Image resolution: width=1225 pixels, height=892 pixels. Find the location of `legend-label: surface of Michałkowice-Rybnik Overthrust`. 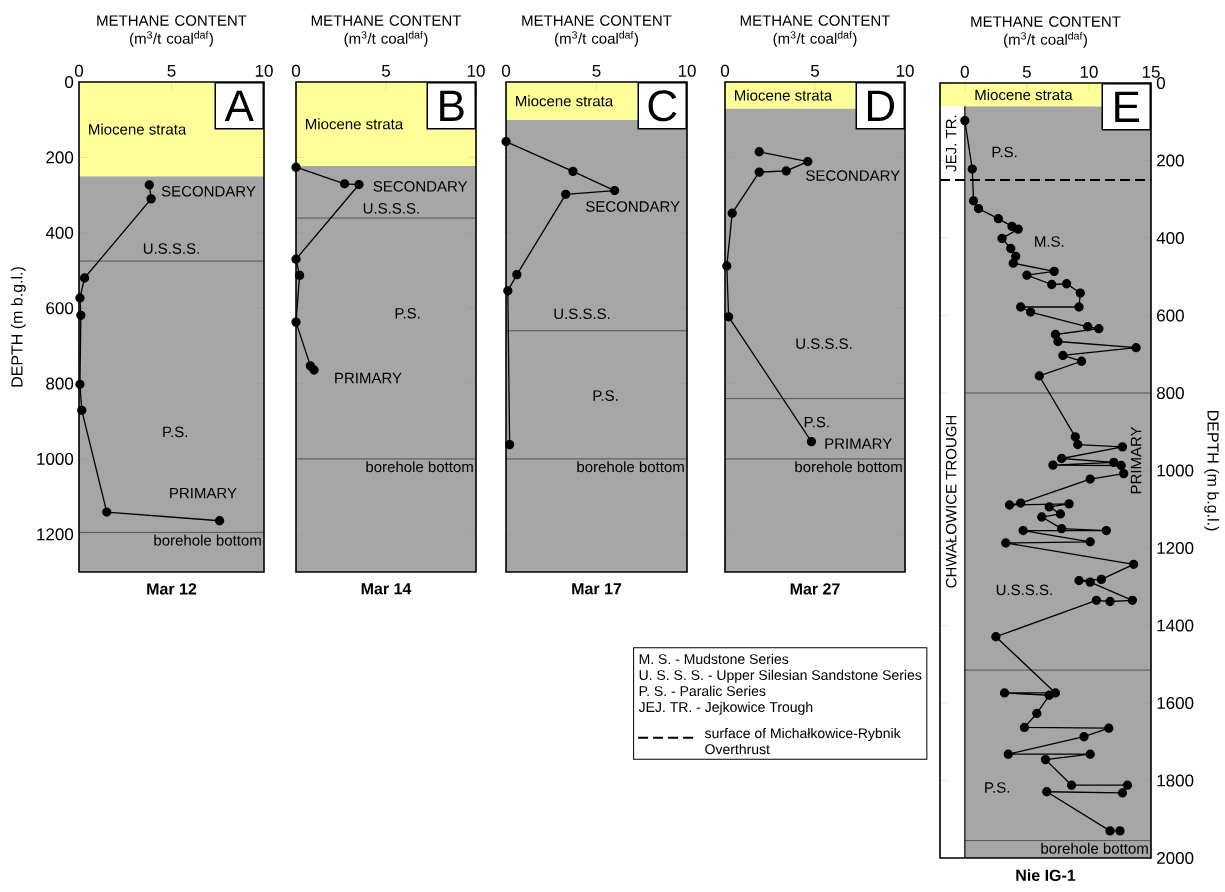

legend-label: surface of Michałkowice-Rybnik Overthrust is located at coordinates (802, 741).